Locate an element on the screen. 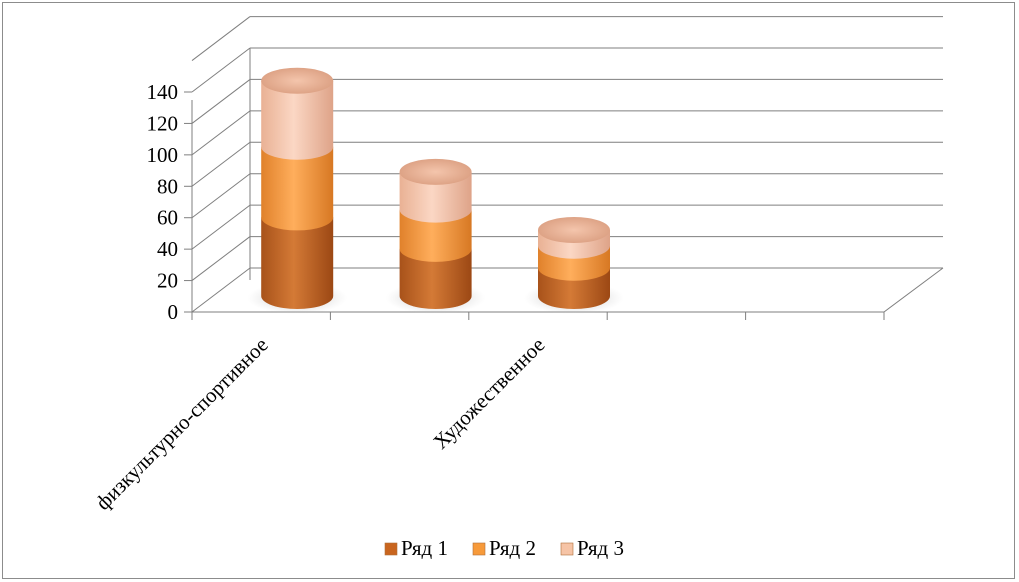 The height and width of the screenshot is (582, 1019). y-tick-label: 120 is located at coordinates (163, 123).